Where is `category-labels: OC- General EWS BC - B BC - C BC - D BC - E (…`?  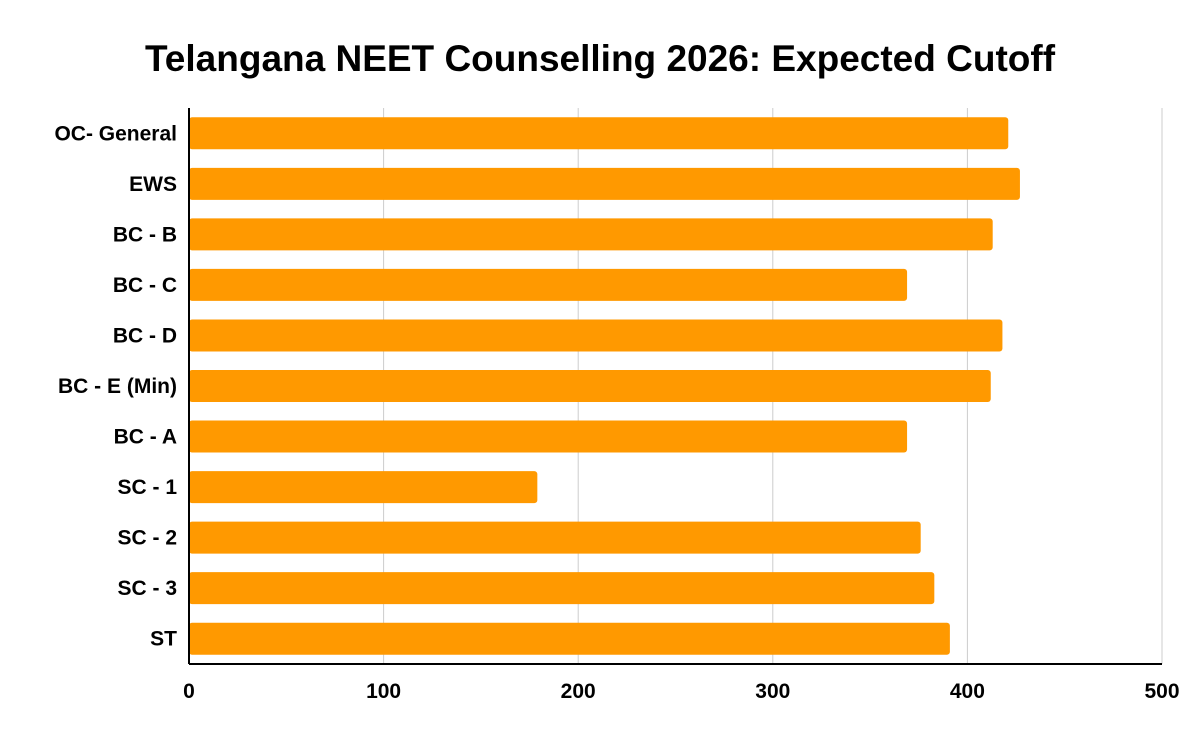
category-labels: OC- General EWS BC - B BC - C BC - D BC - E (… is located at coordinates (115, 386).